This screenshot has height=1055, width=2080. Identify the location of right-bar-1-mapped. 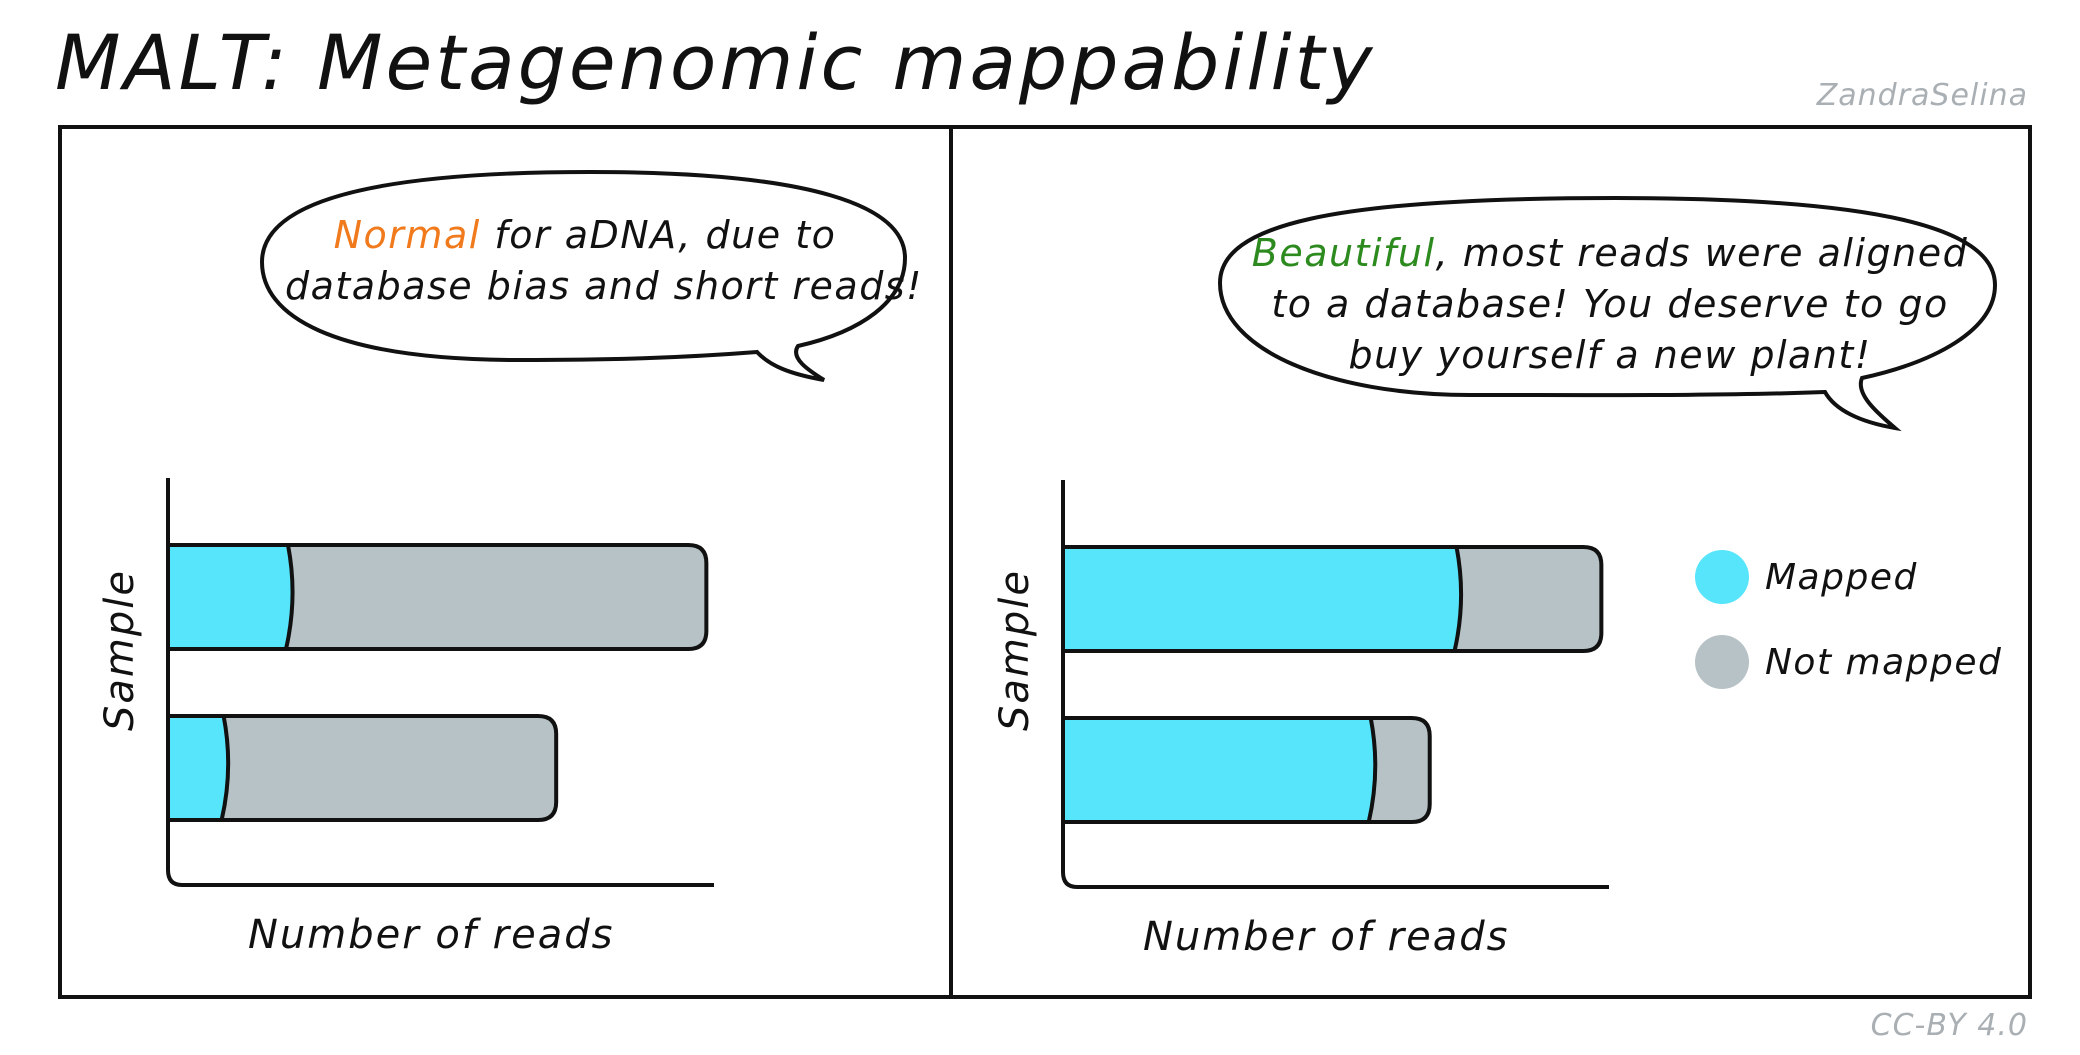
(1263, 599).